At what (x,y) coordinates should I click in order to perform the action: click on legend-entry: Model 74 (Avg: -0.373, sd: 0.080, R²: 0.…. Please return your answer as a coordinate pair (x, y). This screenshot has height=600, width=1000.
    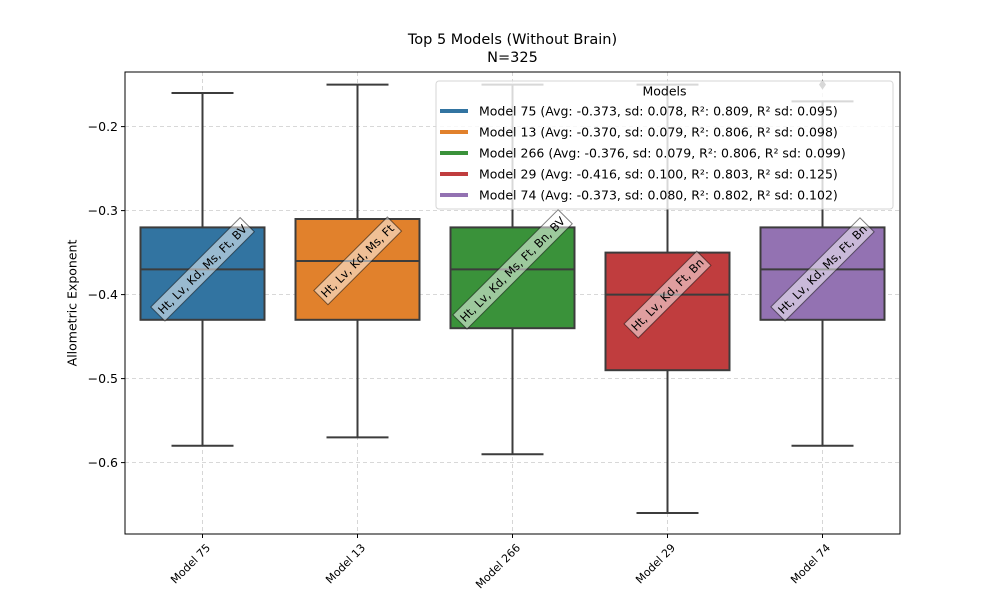
    Looking at the image, I should click on (658, 195).